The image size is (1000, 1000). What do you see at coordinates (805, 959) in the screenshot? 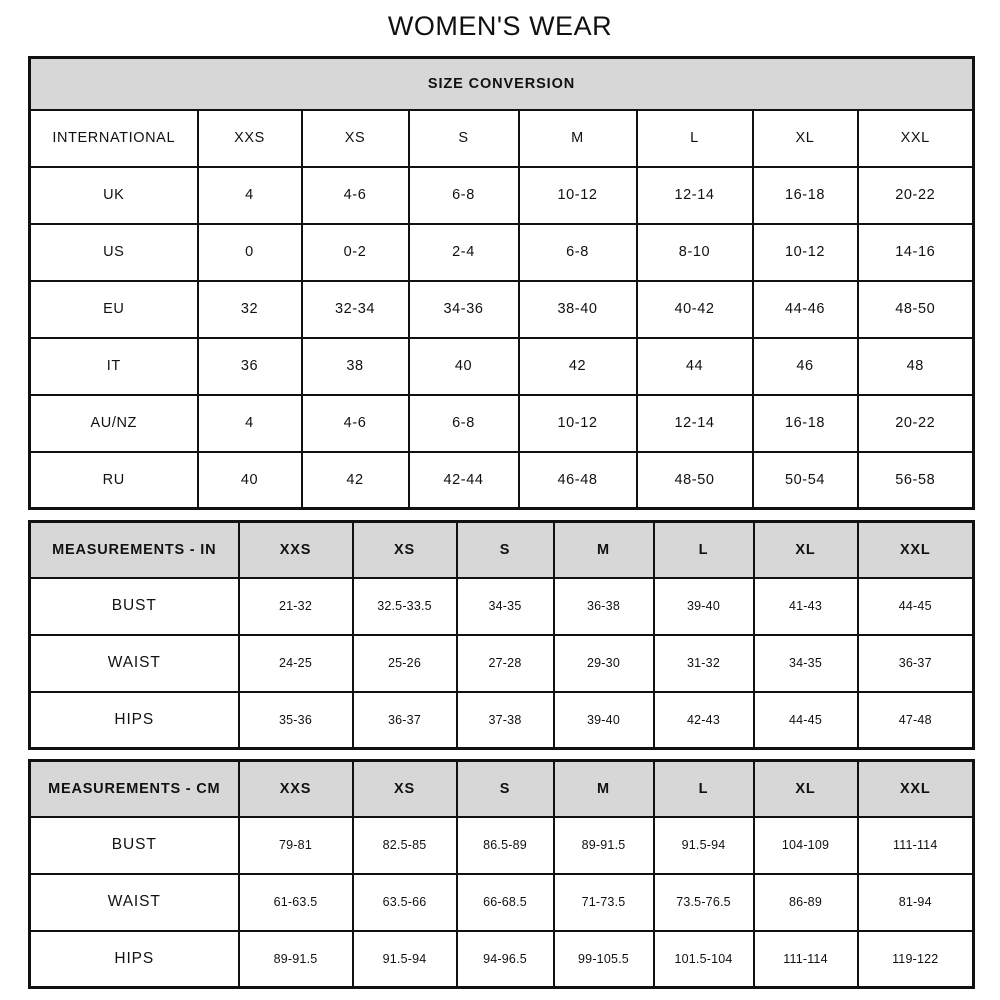
I see `cell-value: 111-114` at bounding box center [805, 959].